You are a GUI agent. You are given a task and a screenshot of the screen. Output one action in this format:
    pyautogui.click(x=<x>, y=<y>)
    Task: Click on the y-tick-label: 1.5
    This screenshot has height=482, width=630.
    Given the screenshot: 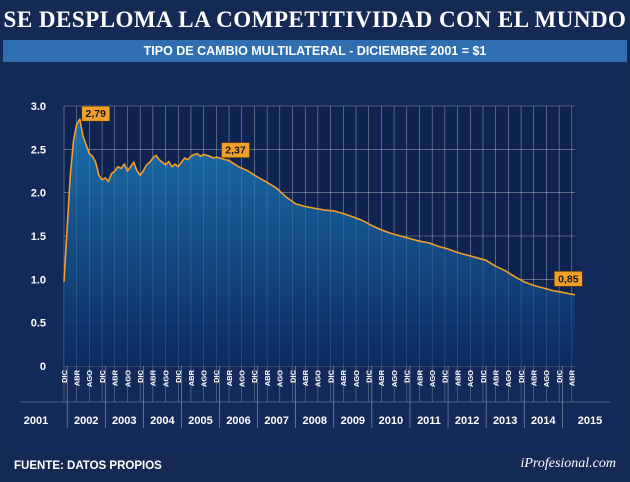 What is the action you would take?
    pyautogui.click(x=38, y=237)
    